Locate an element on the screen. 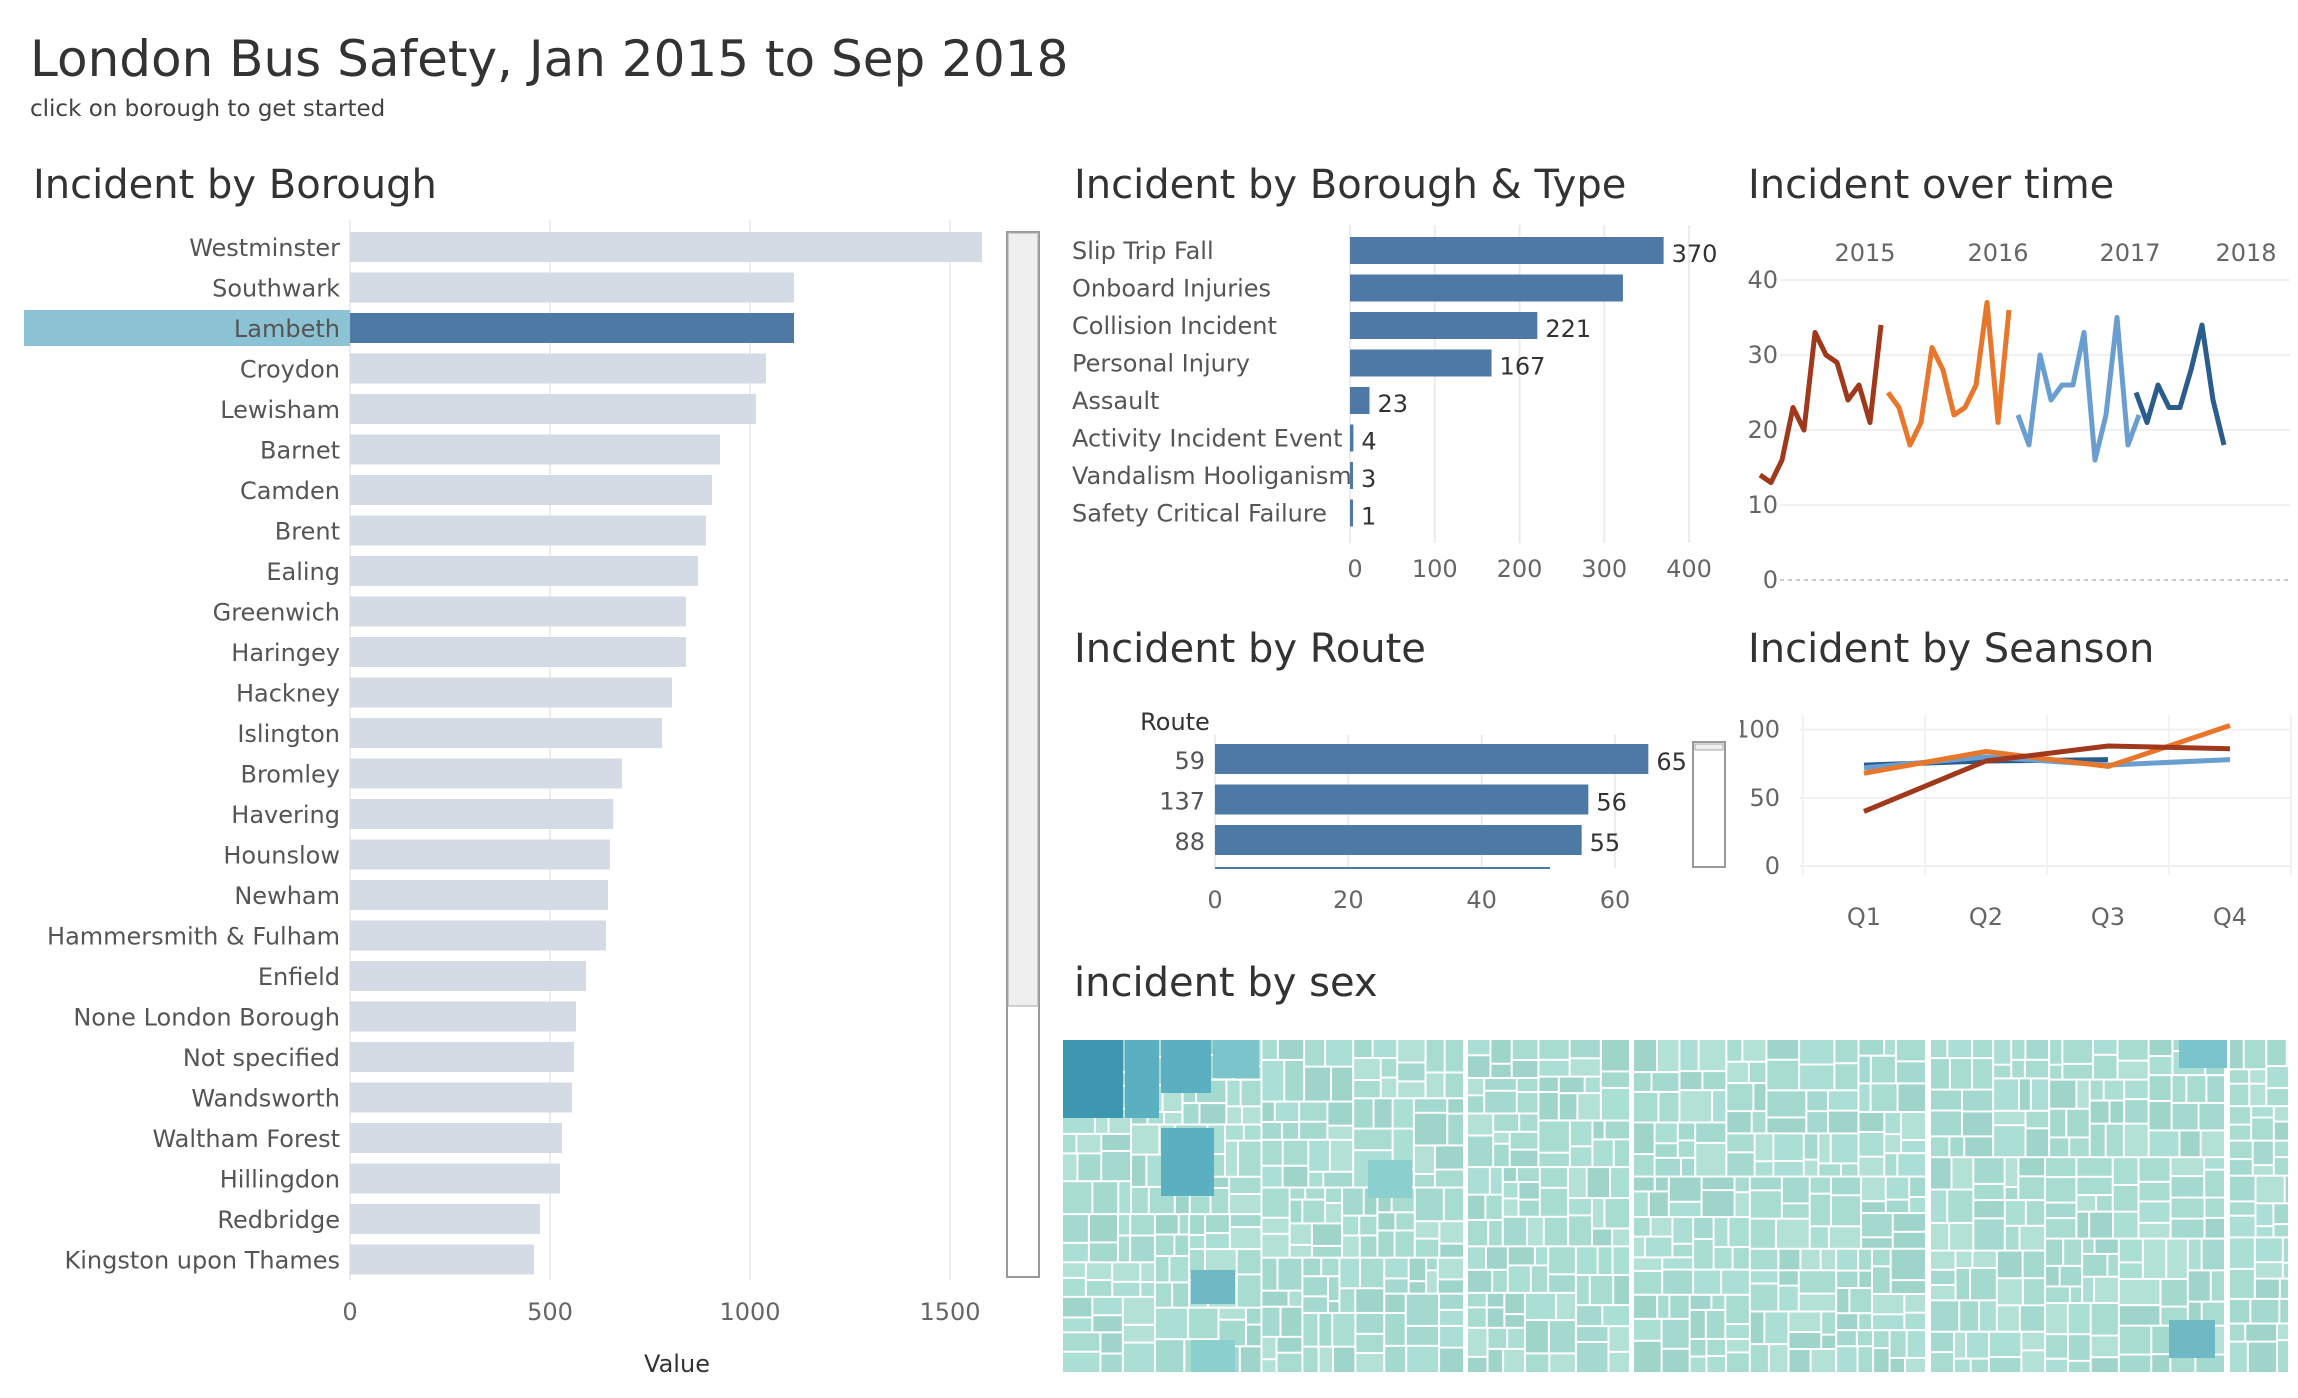 The width and height of the screenshot is (2298, 1398). category-label: Personal Injury is located at coordinates (1161, 364).